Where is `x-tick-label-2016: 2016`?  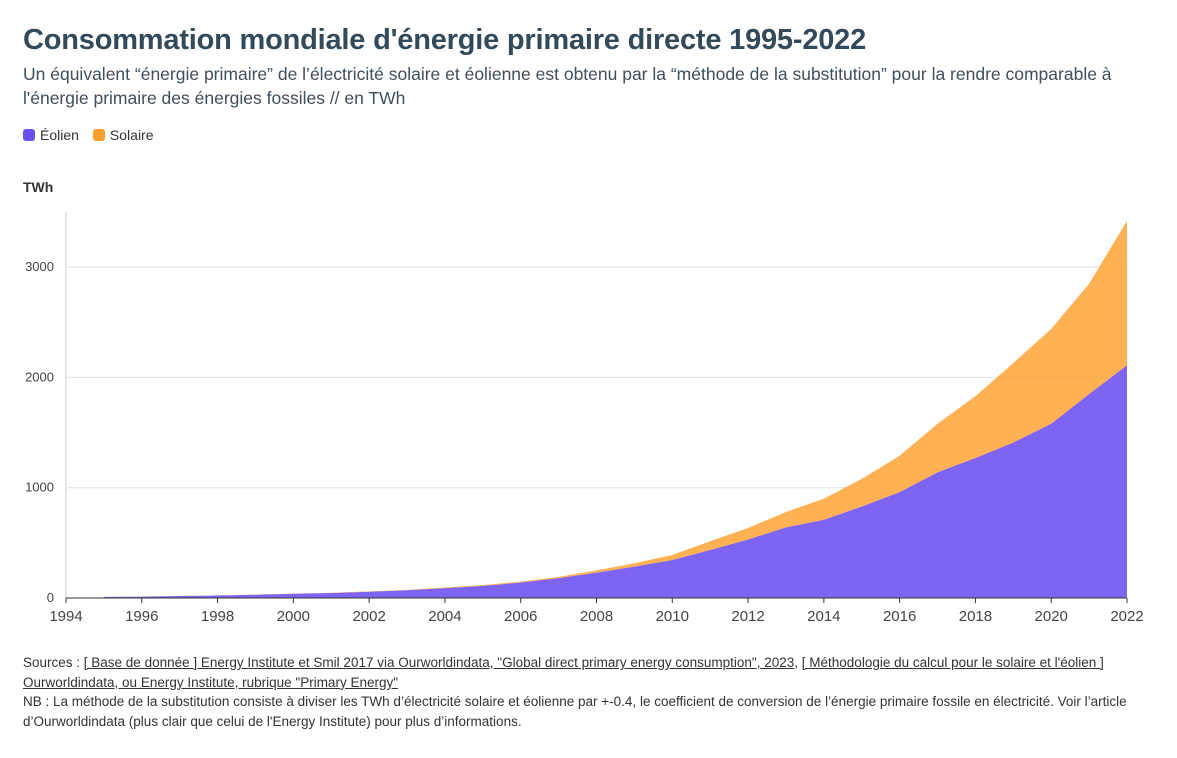 x-tick-label-2016: 2016 is located at coordinates (899, 616).